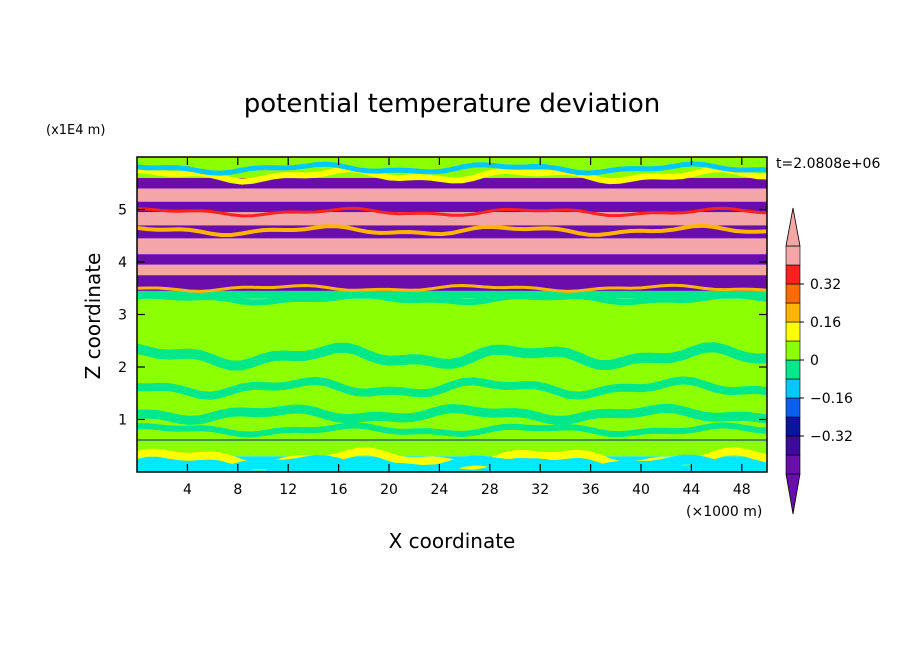 The width and height of the screenshot is (904, 654). Describe the element at coordinates (389, 490) in the screenshot. I see `x-tick-label: 20` at that location.